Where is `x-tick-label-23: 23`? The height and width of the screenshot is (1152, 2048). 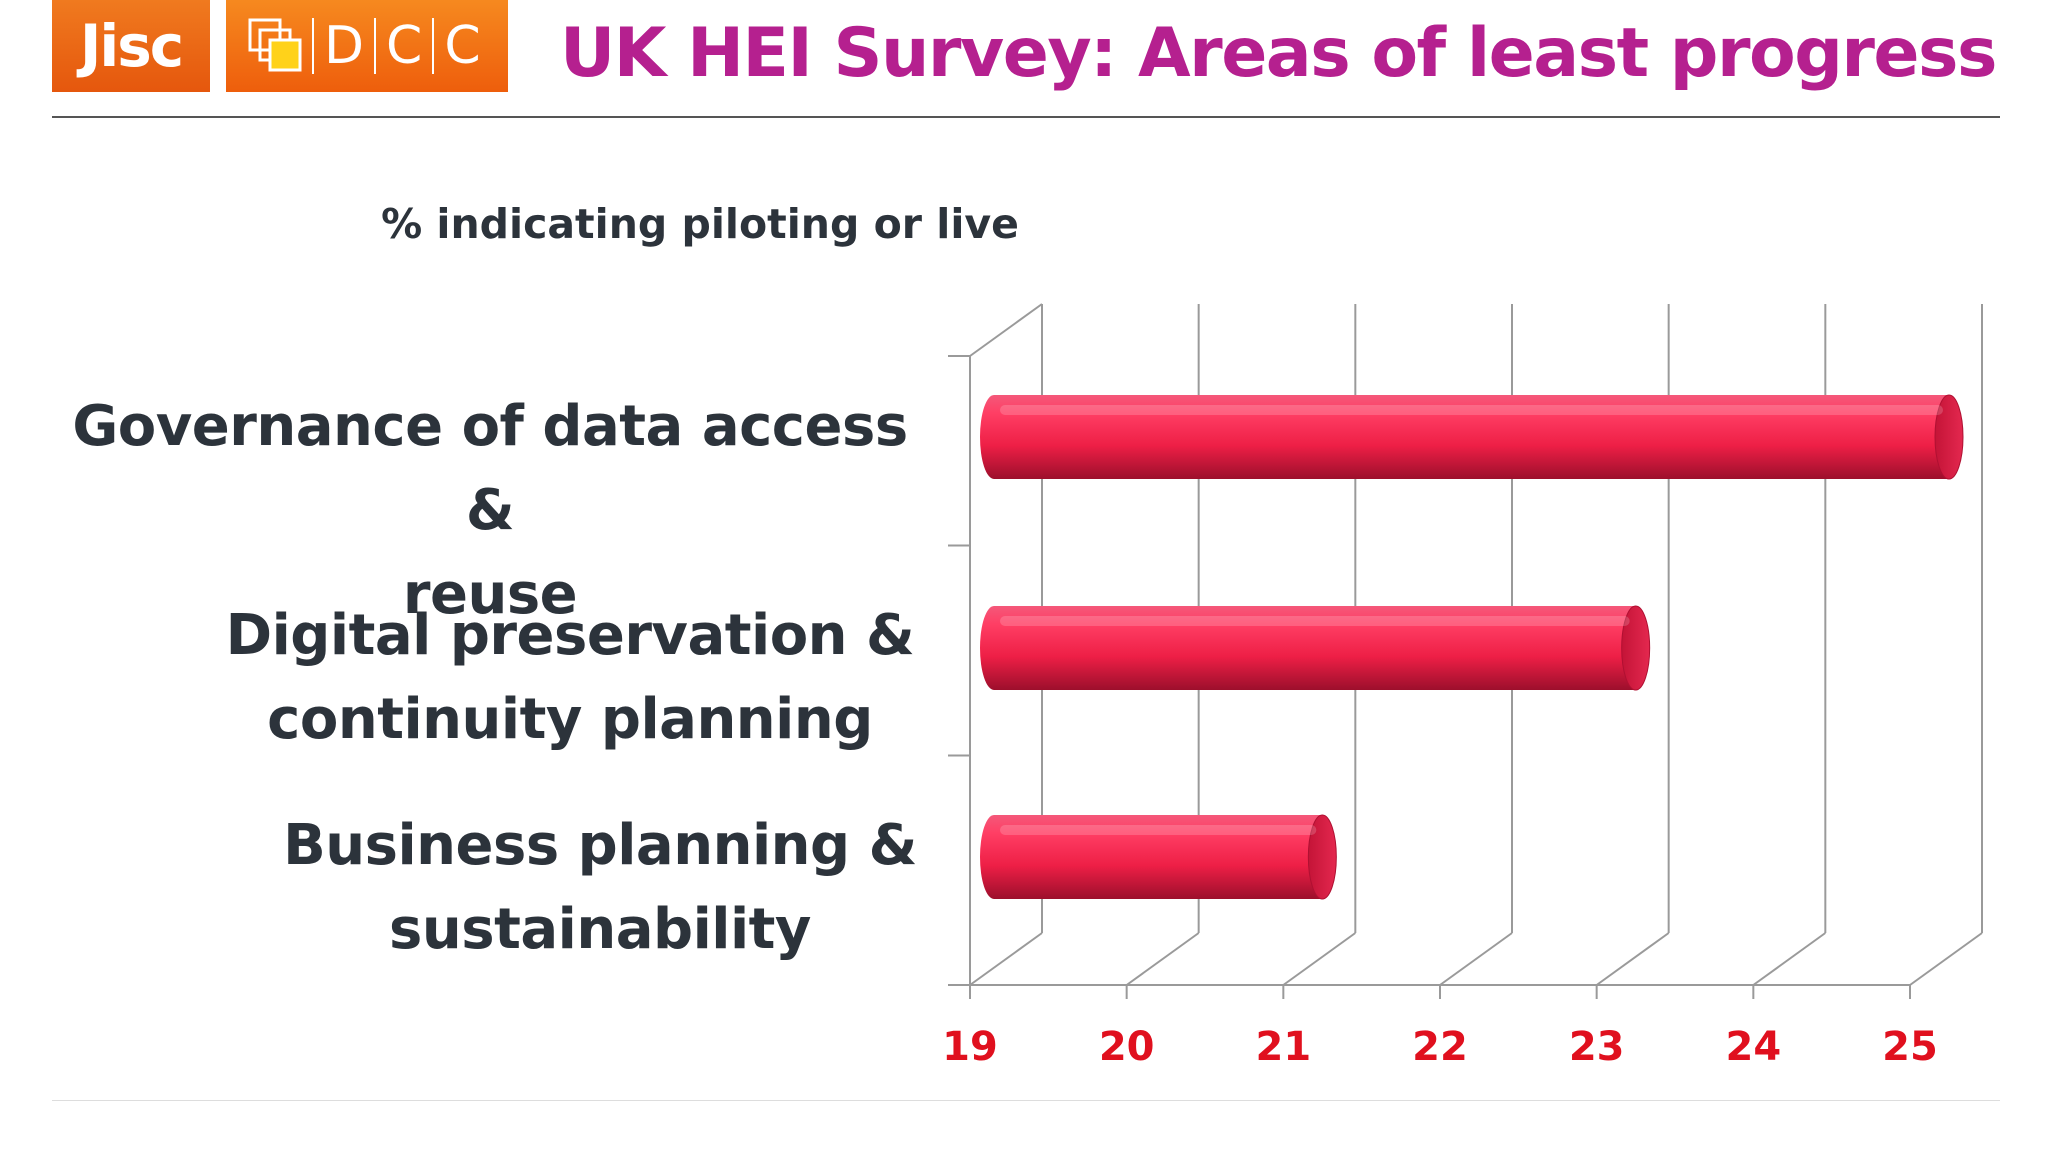
x-tick-label-23: 23 is located at coordinates (1597, 1047).